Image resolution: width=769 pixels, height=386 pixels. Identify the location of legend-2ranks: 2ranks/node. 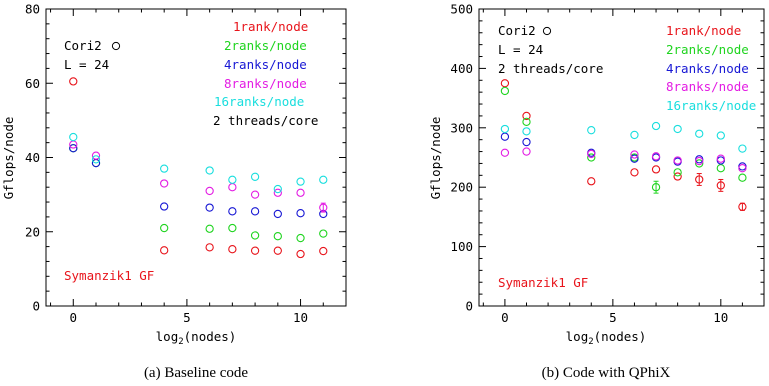
(707, 49).